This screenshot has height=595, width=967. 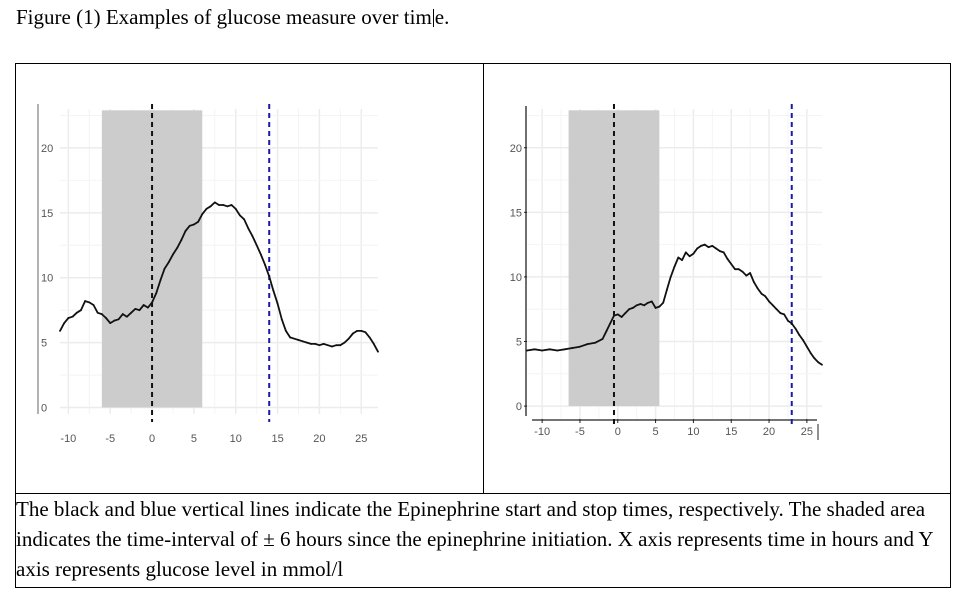 I want to click on y-tick-label-0: 0, so click(x=44, y=409).